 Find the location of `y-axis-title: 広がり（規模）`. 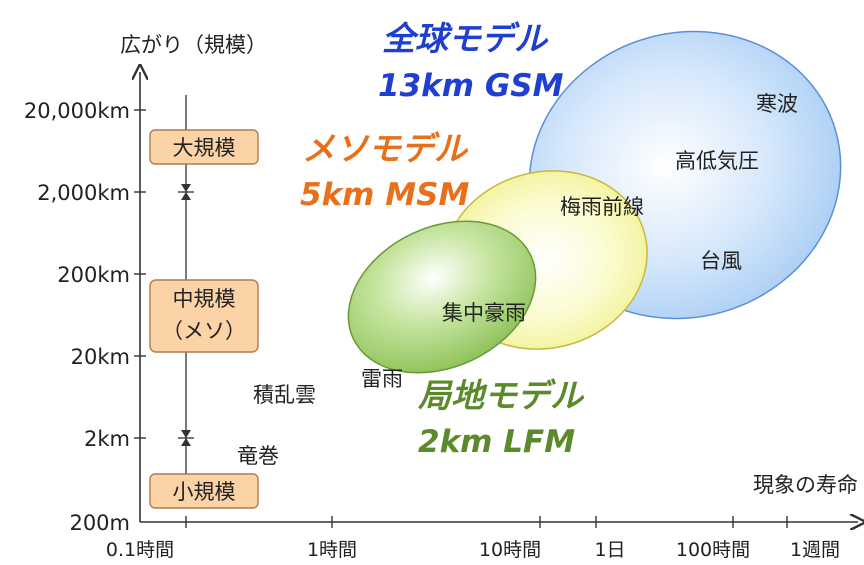

y-axis-title: 広がり（規模） is located at coordinates (193, 45).